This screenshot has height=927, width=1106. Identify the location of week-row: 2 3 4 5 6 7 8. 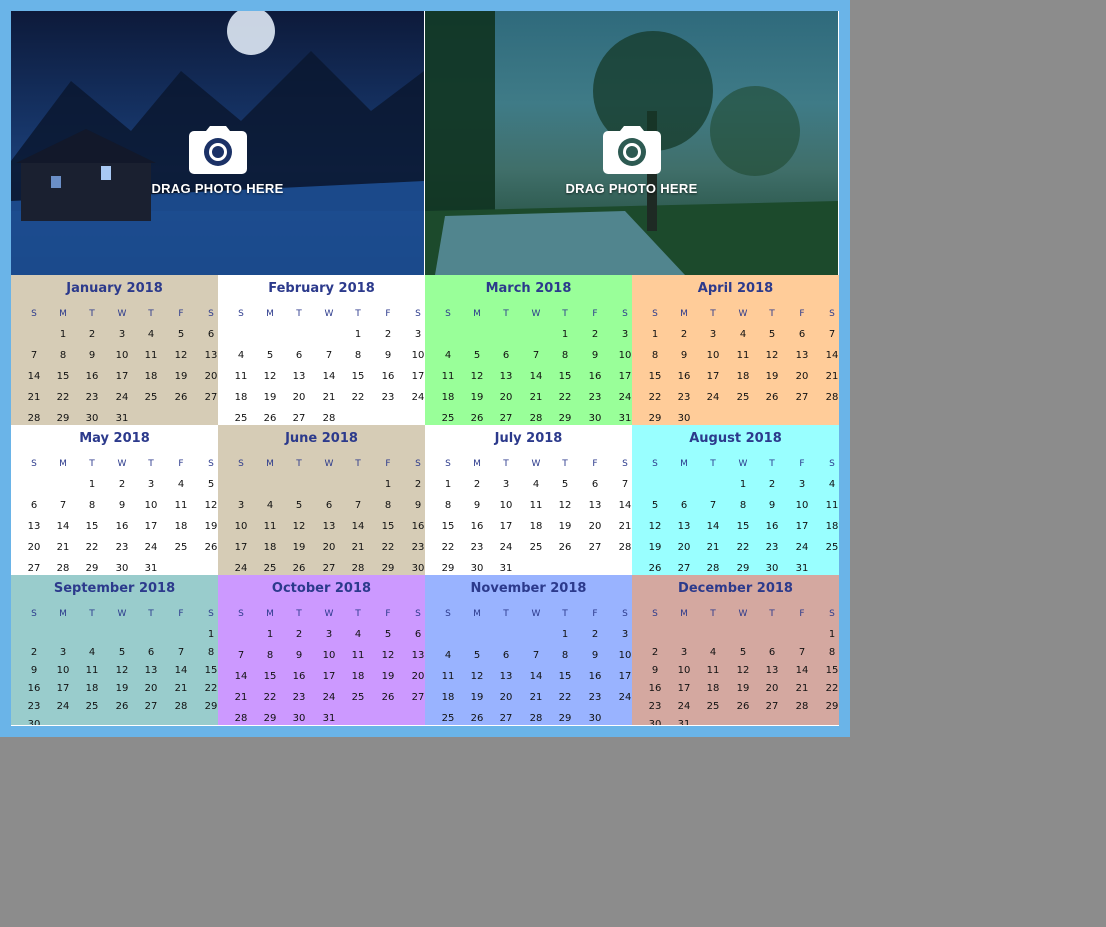
(735, 654).